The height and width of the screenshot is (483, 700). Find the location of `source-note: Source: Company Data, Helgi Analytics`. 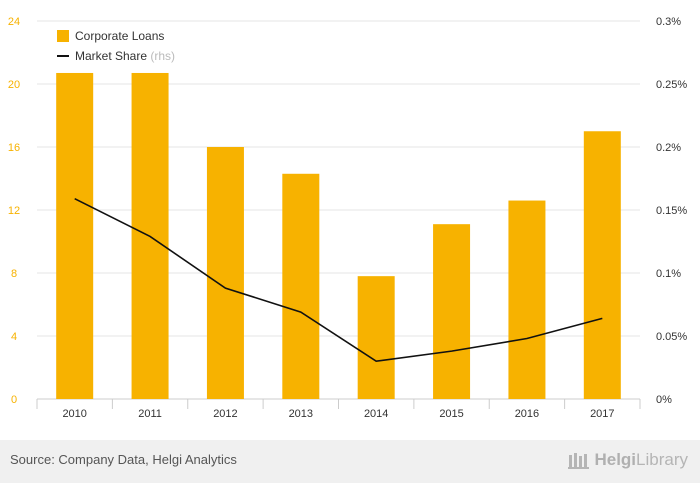

source-note: Source: Company Data, Helgi Analytics is located at coordinates (123, 459).